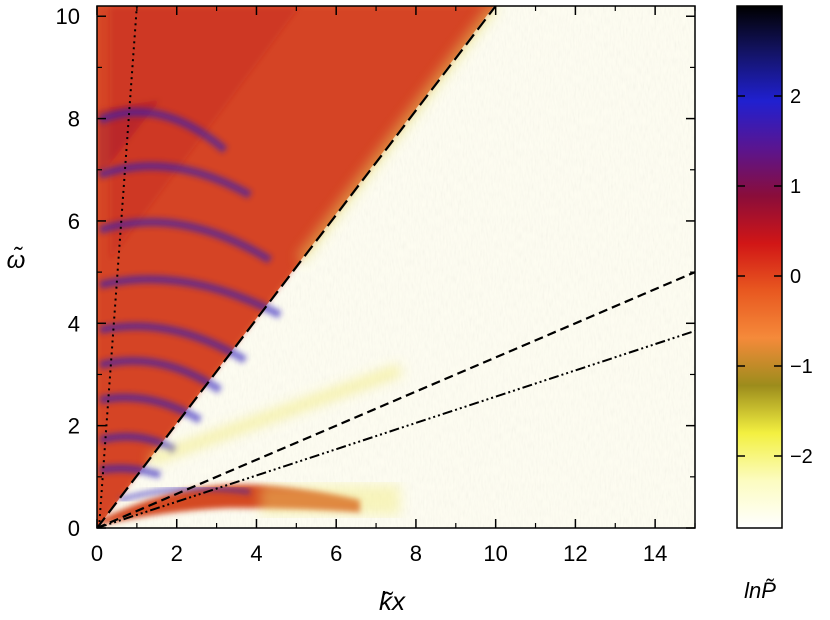  What do you see at coordinates (801, 457) in the screenshot?
I see `colorbar-tick-label: −2` at bounding box center [801, 457].